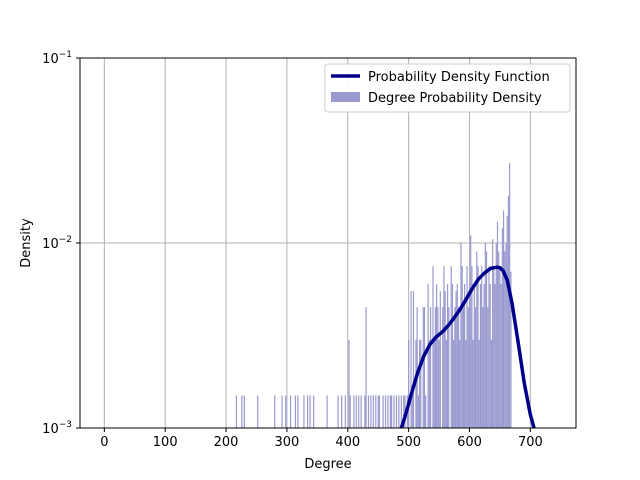  What do you see at coordinates (347, 442) in the screenshot?
I see `x-tick-label: 400` at bounding box center [347, 442].